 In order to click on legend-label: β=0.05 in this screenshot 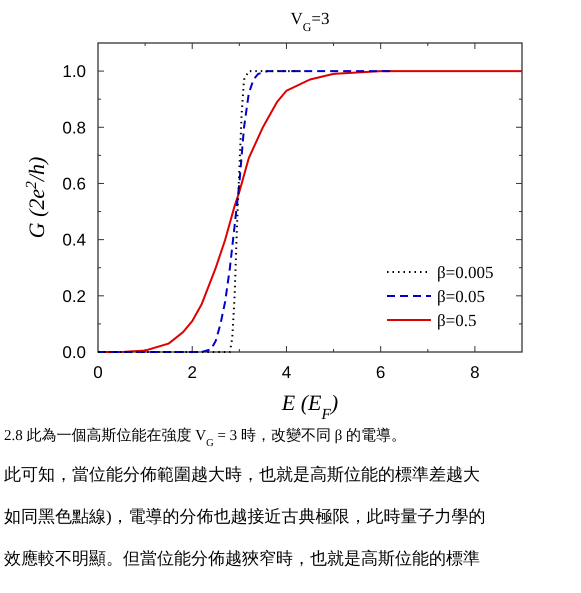, I will do `click(461, 296)`.